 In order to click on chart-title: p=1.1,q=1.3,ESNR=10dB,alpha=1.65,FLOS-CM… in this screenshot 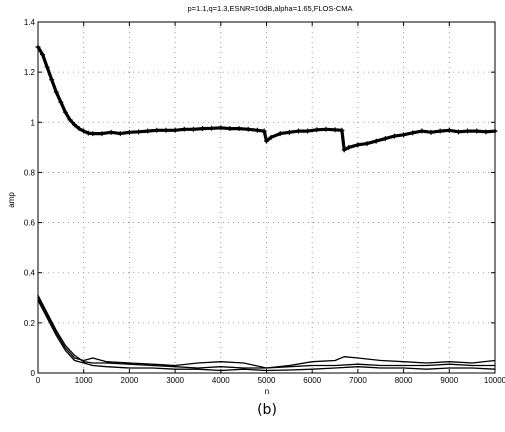, I will do `click(269, 8)`.